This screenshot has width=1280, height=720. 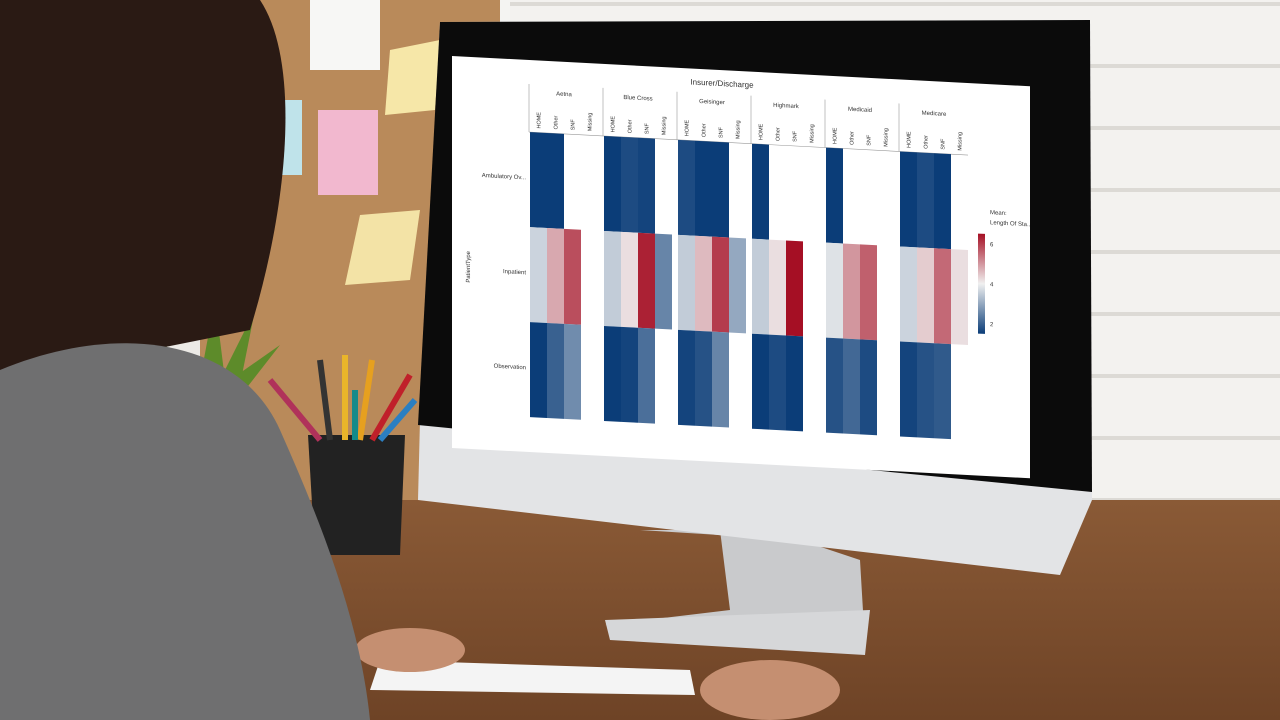 What do you see at coordinates (356, 495) in the screenshot?
I see `pencil-cup` at bounding box center [356, 495].